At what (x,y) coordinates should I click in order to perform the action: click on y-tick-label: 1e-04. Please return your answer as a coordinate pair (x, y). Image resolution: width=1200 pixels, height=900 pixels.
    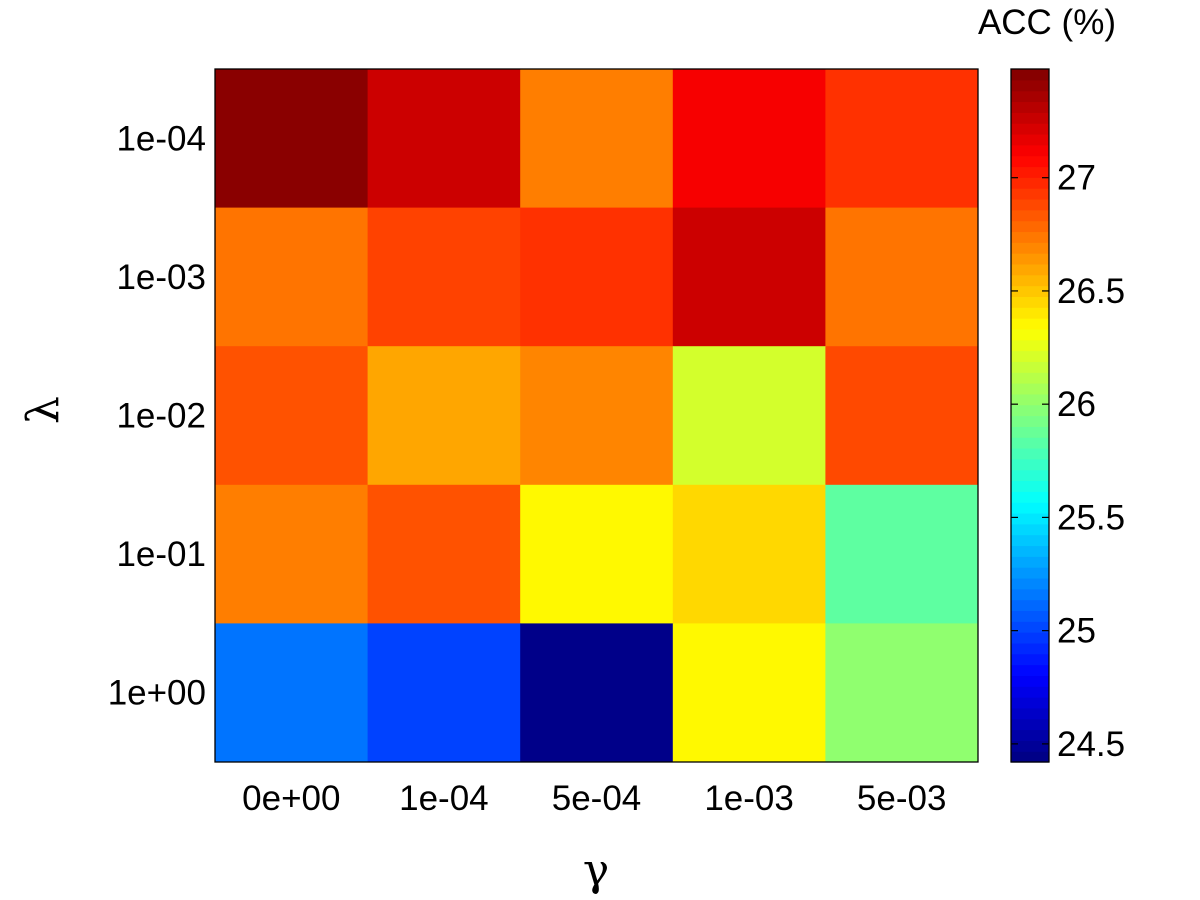
    Looking at the image, I should click on (161, 138).